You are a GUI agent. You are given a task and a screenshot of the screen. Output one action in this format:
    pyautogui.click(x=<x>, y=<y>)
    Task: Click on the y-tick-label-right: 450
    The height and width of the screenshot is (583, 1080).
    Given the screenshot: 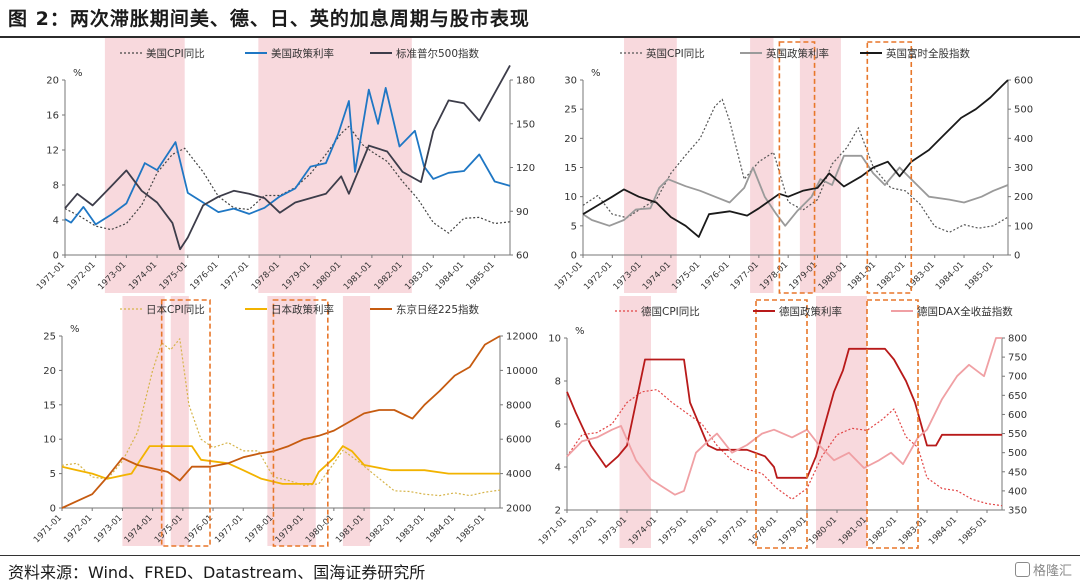 What is the action you would take?
    pyautogui.click(x=1017, y=472)
    